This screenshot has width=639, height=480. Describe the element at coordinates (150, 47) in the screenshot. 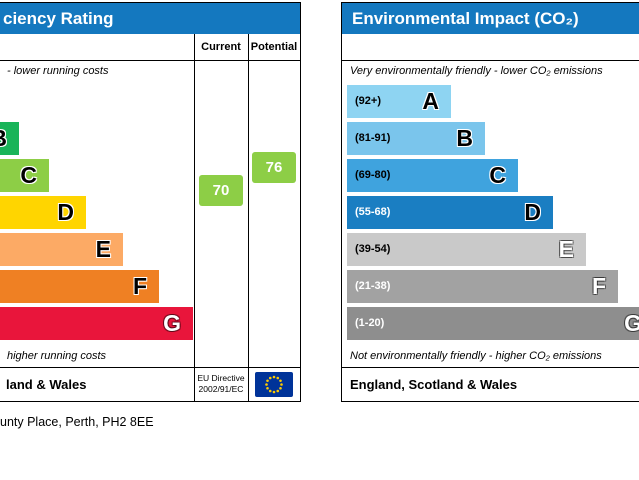

I see `energy-column-header-row: Current Potential` at that location.